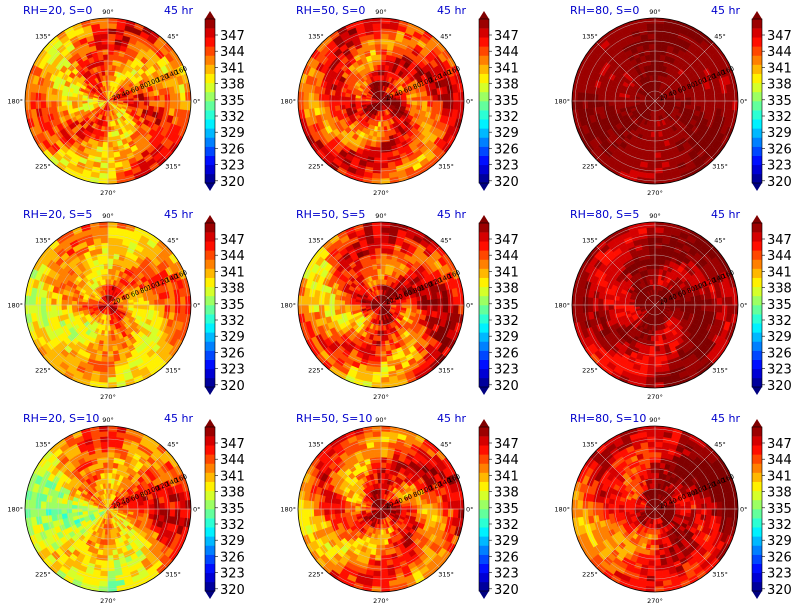 This screenshot has height=612, width=793. Describe the element at coordinates (334, 418) in the screenshot. I see `panel-title: RH=50, S=10` at that location.